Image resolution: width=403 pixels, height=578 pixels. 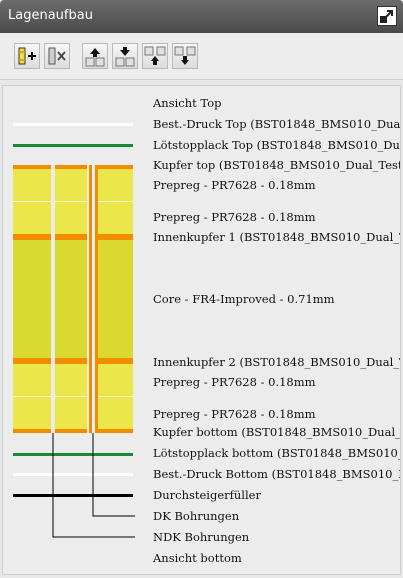 What do you see at coordinates (73, 495) in the screenshot?
I see `via-filler-layer` at bounding box center [73, 495].